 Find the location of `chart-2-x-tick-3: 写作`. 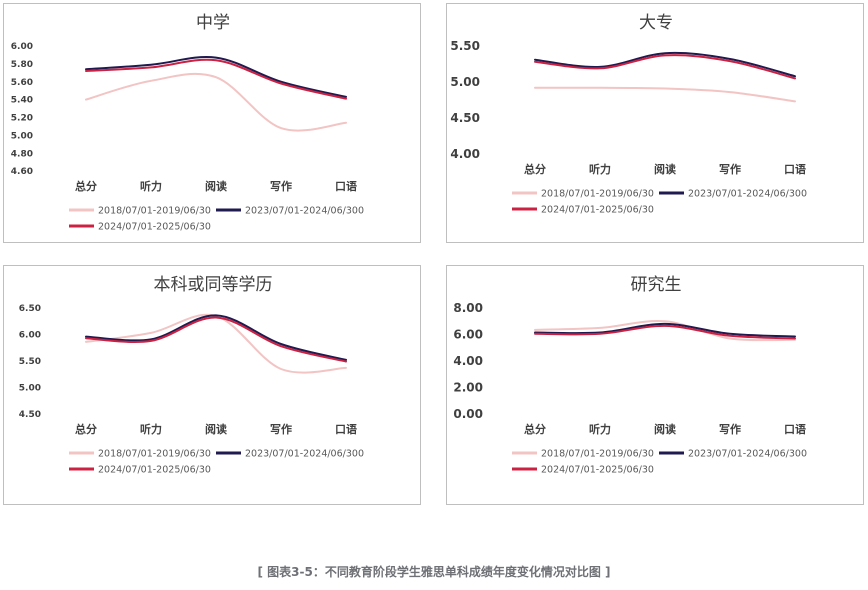

chart-2-x-tick-3: 写作 is located at coordinates (281, 429).